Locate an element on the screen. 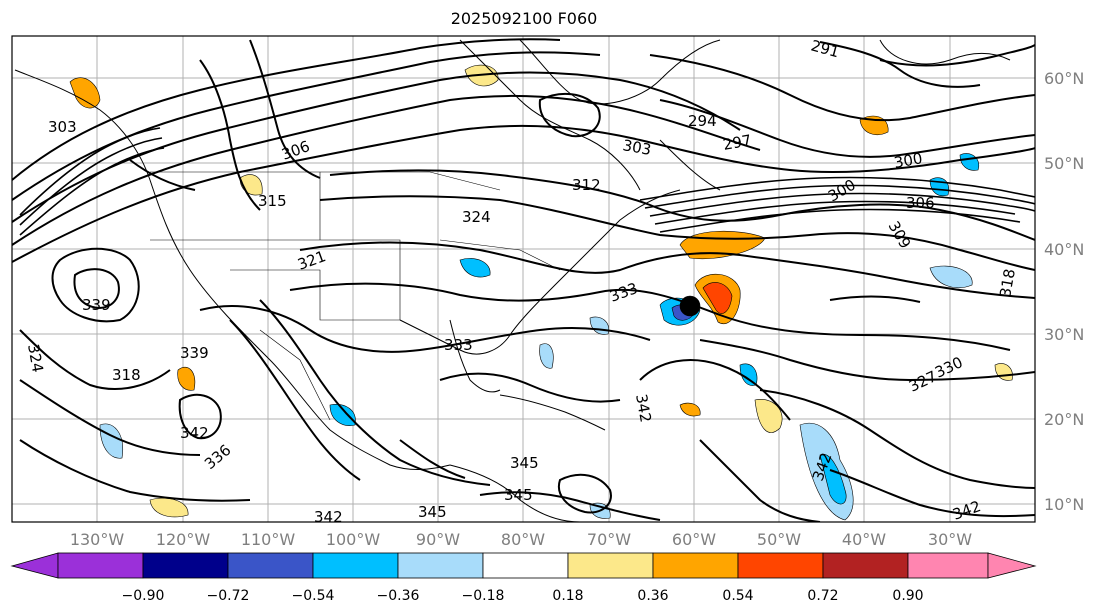  lon-tick: 80°W is located at coordinates (523, 539).